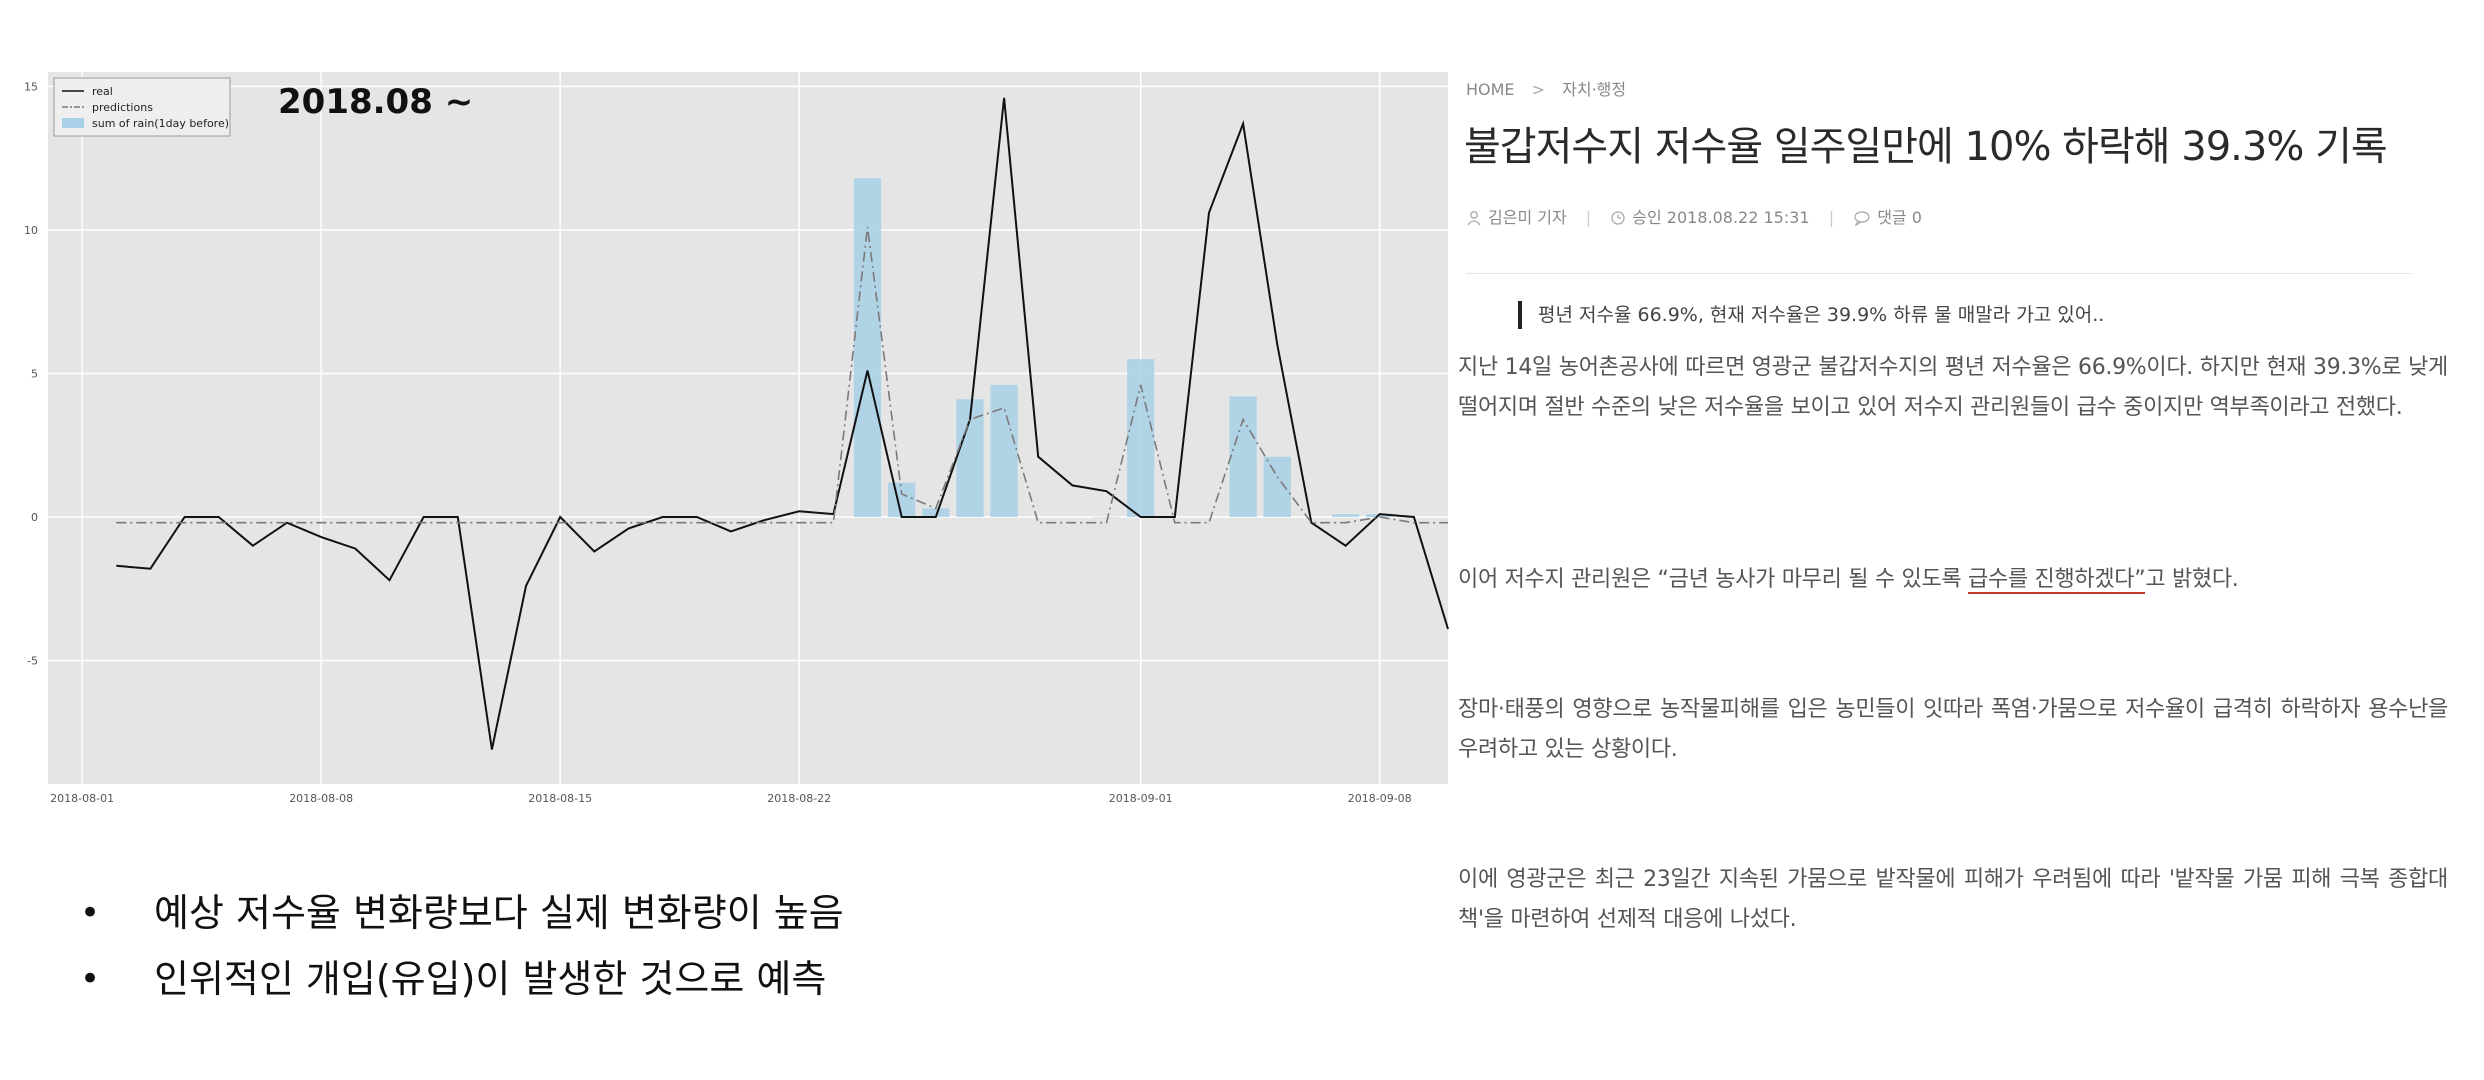 The image size is (2484, 1080). I want to click on article-headline: 불갑저수지 저수율 일주일만에 10% 하락해 39.3% 기록, so click(1926, 147).